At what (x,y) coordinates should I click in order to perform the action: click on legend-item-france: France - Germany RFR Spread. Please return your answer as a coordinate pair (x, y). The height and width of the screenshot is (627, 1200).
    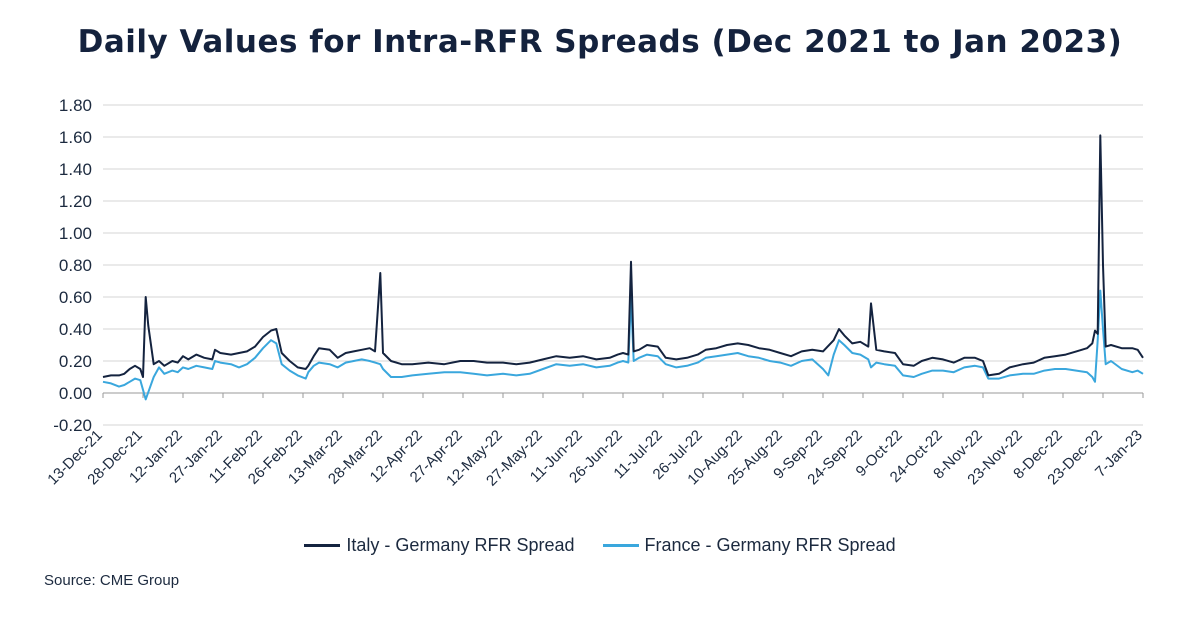
    Looking at the image, I should click on (749, 545).